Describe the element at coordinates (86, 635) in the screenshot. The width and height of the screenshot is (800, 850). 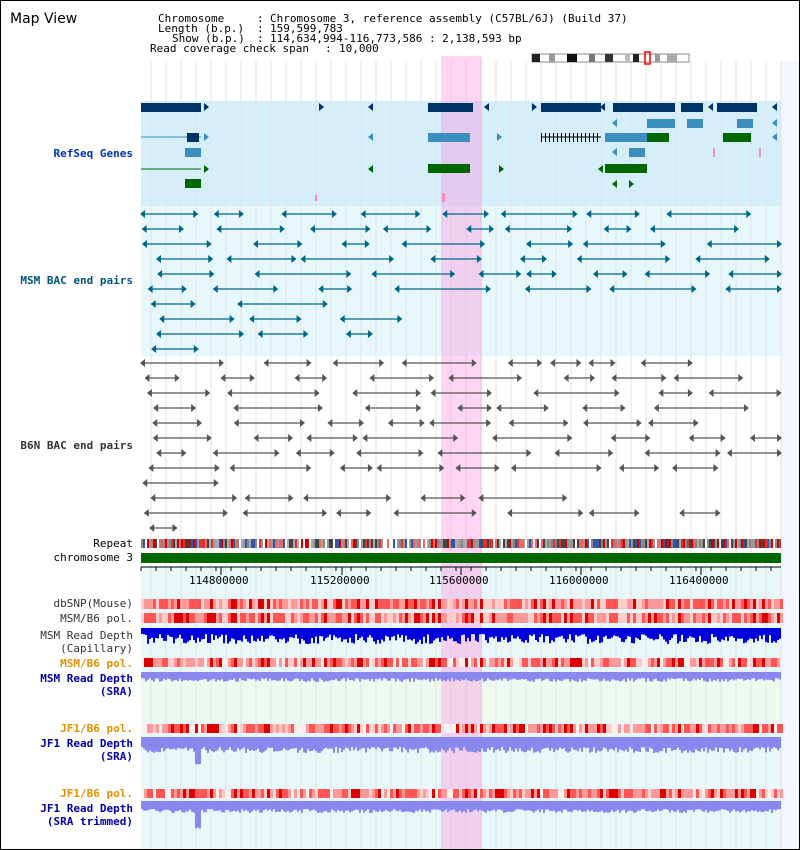
I see `track-label-msm-depth-cap: MSM Read Depth` at that location.